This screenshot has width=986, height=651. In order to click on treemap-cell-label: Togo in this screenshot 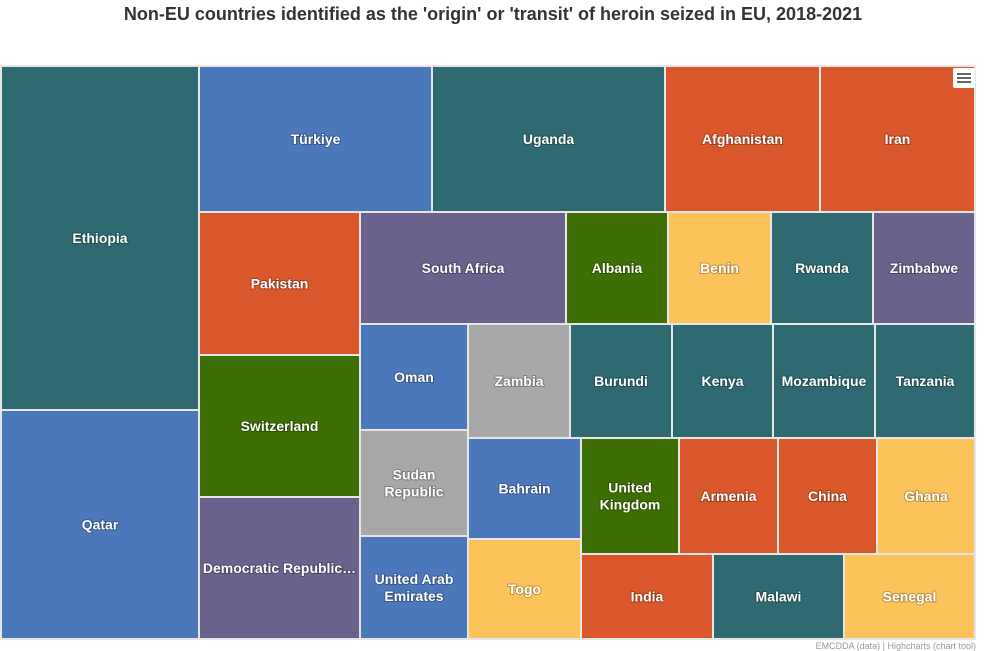, I will do `click(524, 589)`.